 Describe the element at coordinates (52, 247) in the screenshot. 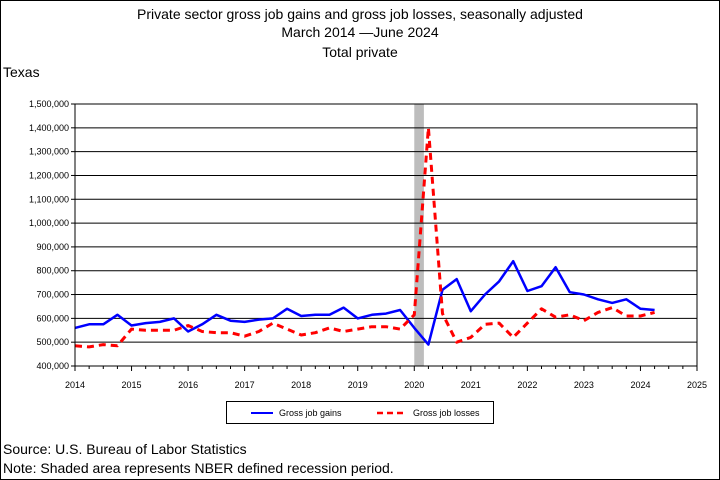

I see `y-tick-label: 900,000` at that location.